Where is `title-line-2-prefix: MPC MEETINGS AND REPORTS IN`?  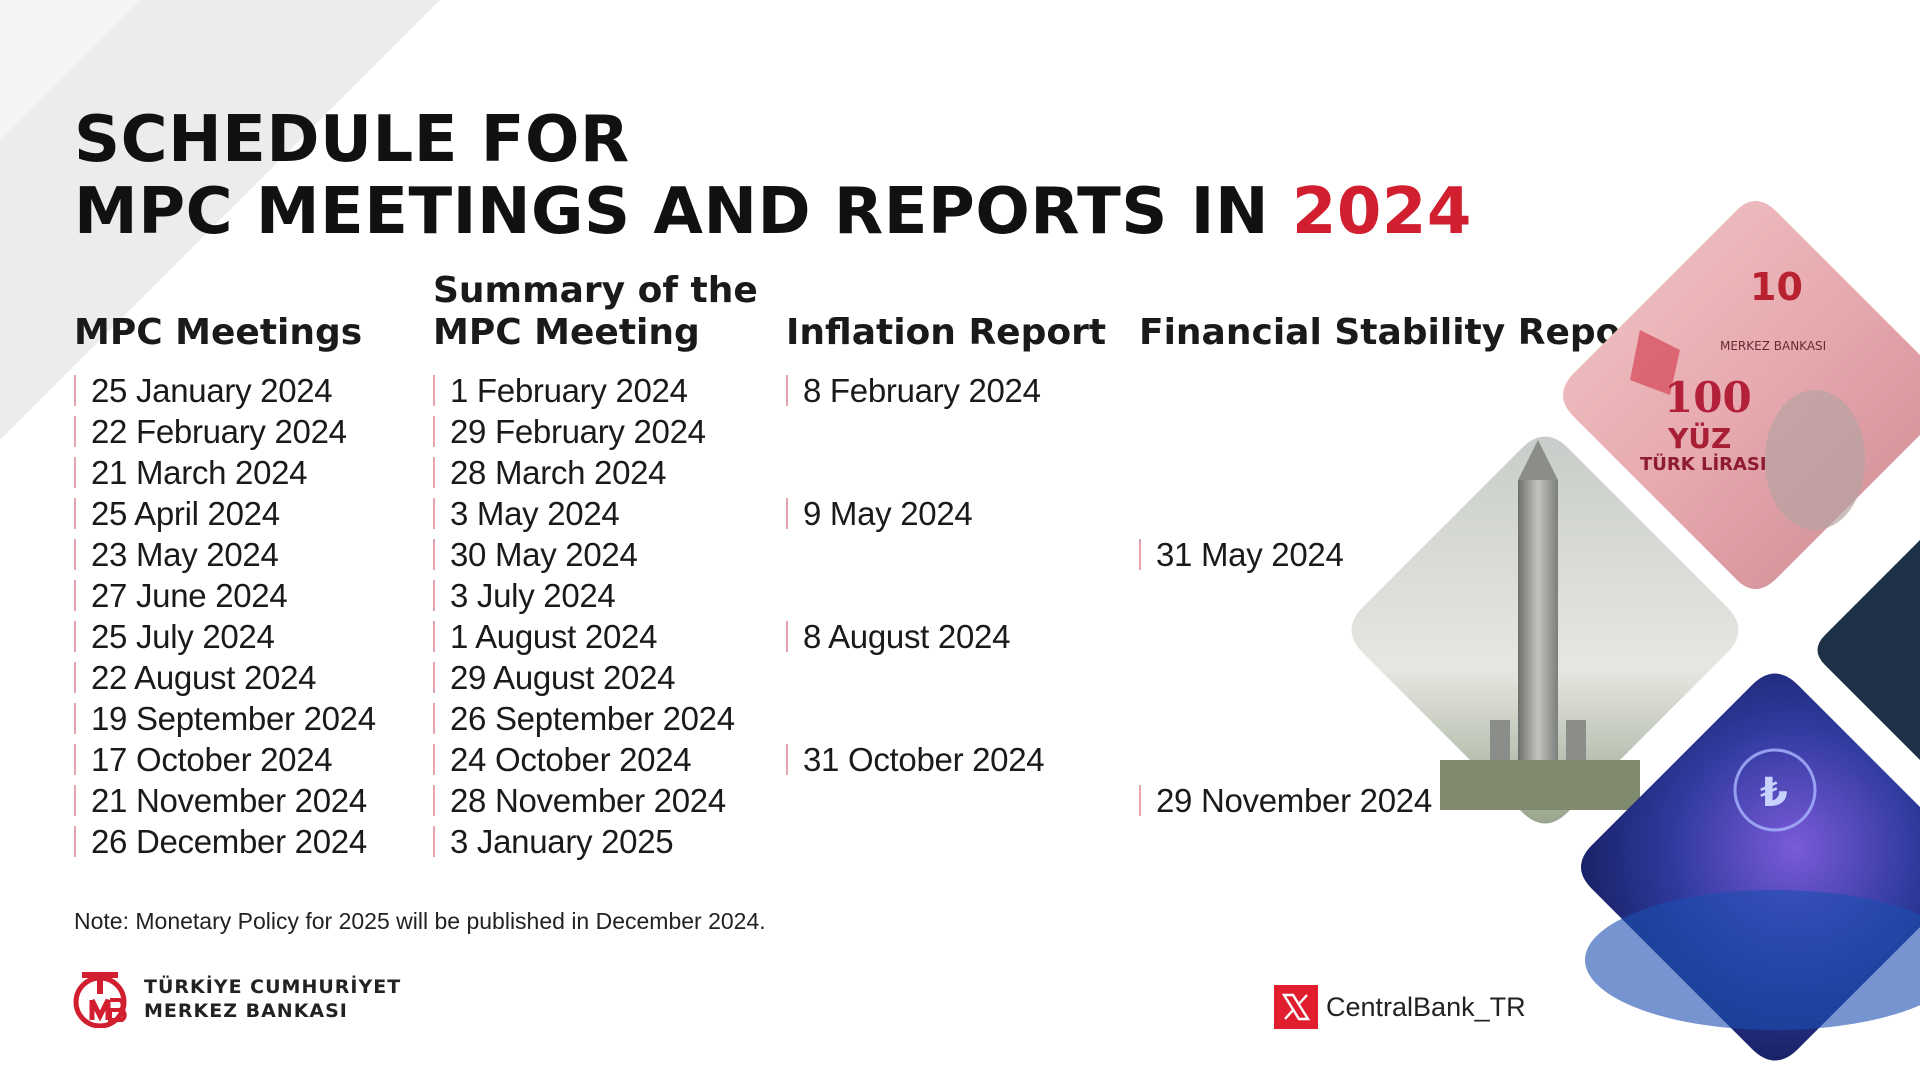
title-line-2-prefix: MPC MEETINGS AND REPORTS IN is located at coordinates (672, 212).